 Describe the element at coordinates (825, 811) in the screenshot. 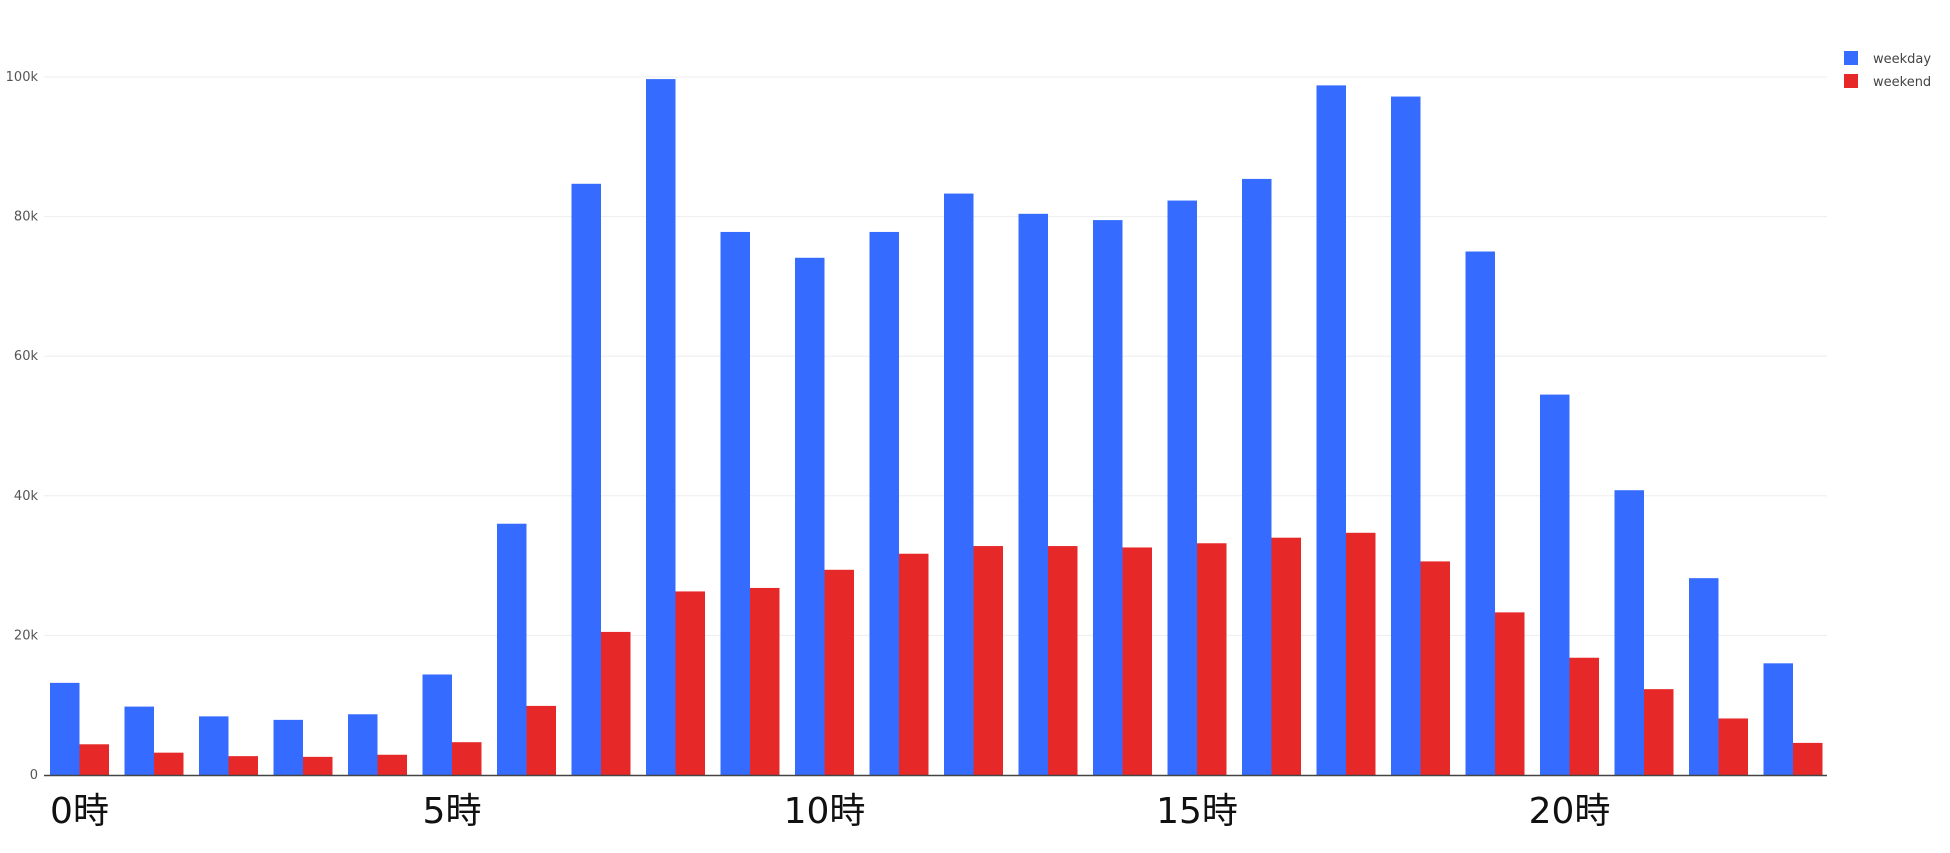

I see `x-tick-label: 10時` at that location.